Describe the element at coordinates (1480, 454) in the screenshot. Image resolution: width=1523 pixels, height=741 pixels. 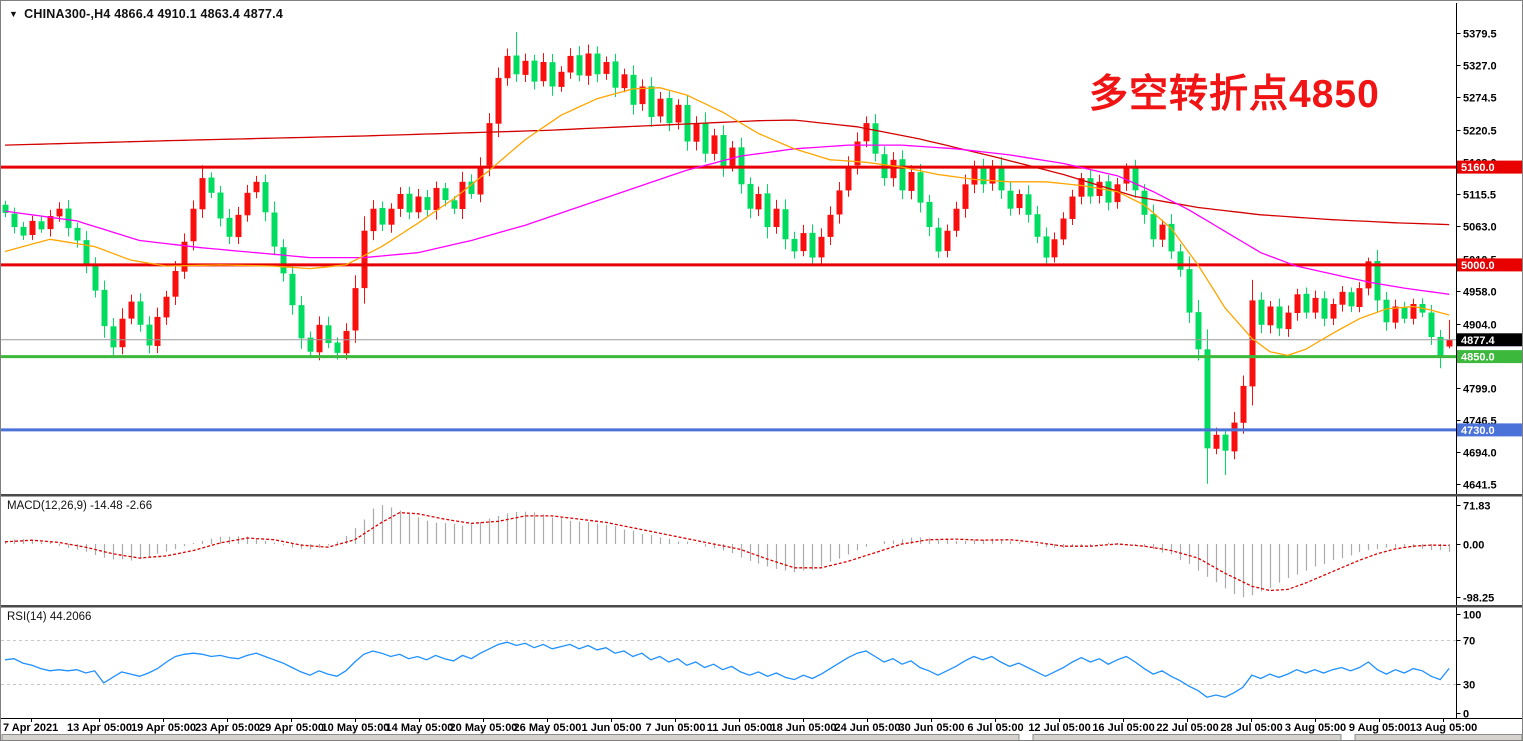
I see `price-tick-label: 4694.0` at that location.